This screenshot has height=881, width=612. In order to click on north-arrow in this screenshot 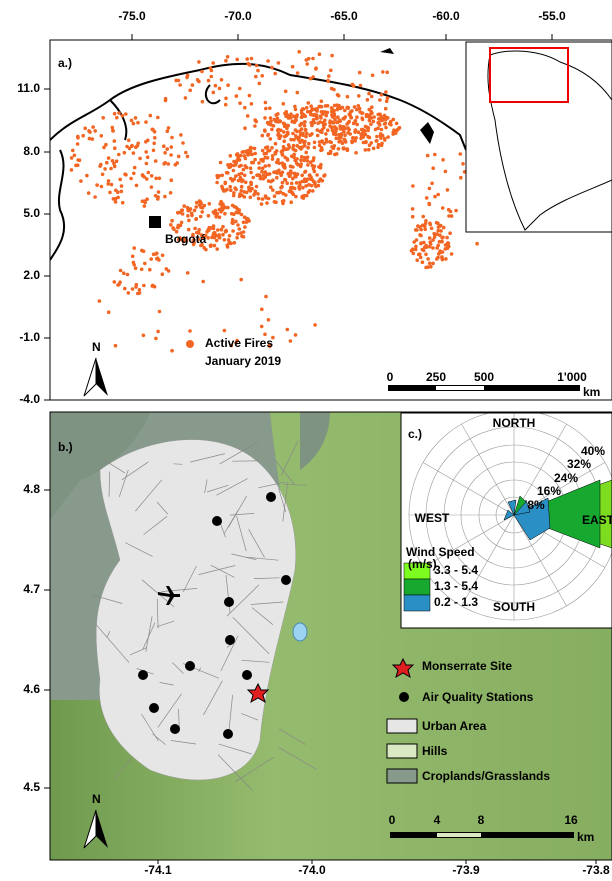, I will do `click(102, 377)`.